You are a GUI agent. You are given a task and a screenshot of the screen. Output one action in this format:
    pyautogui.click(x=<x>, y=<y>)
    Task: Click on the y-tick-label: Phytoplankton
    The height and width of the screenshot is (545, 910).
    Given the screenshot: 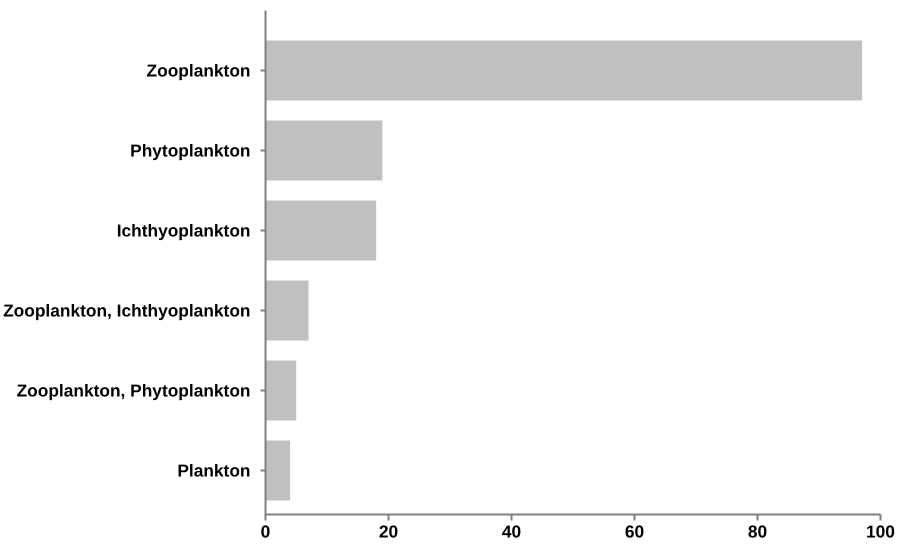 What is the action you would take?
    pyautogui.click(x=190, y=150)
    